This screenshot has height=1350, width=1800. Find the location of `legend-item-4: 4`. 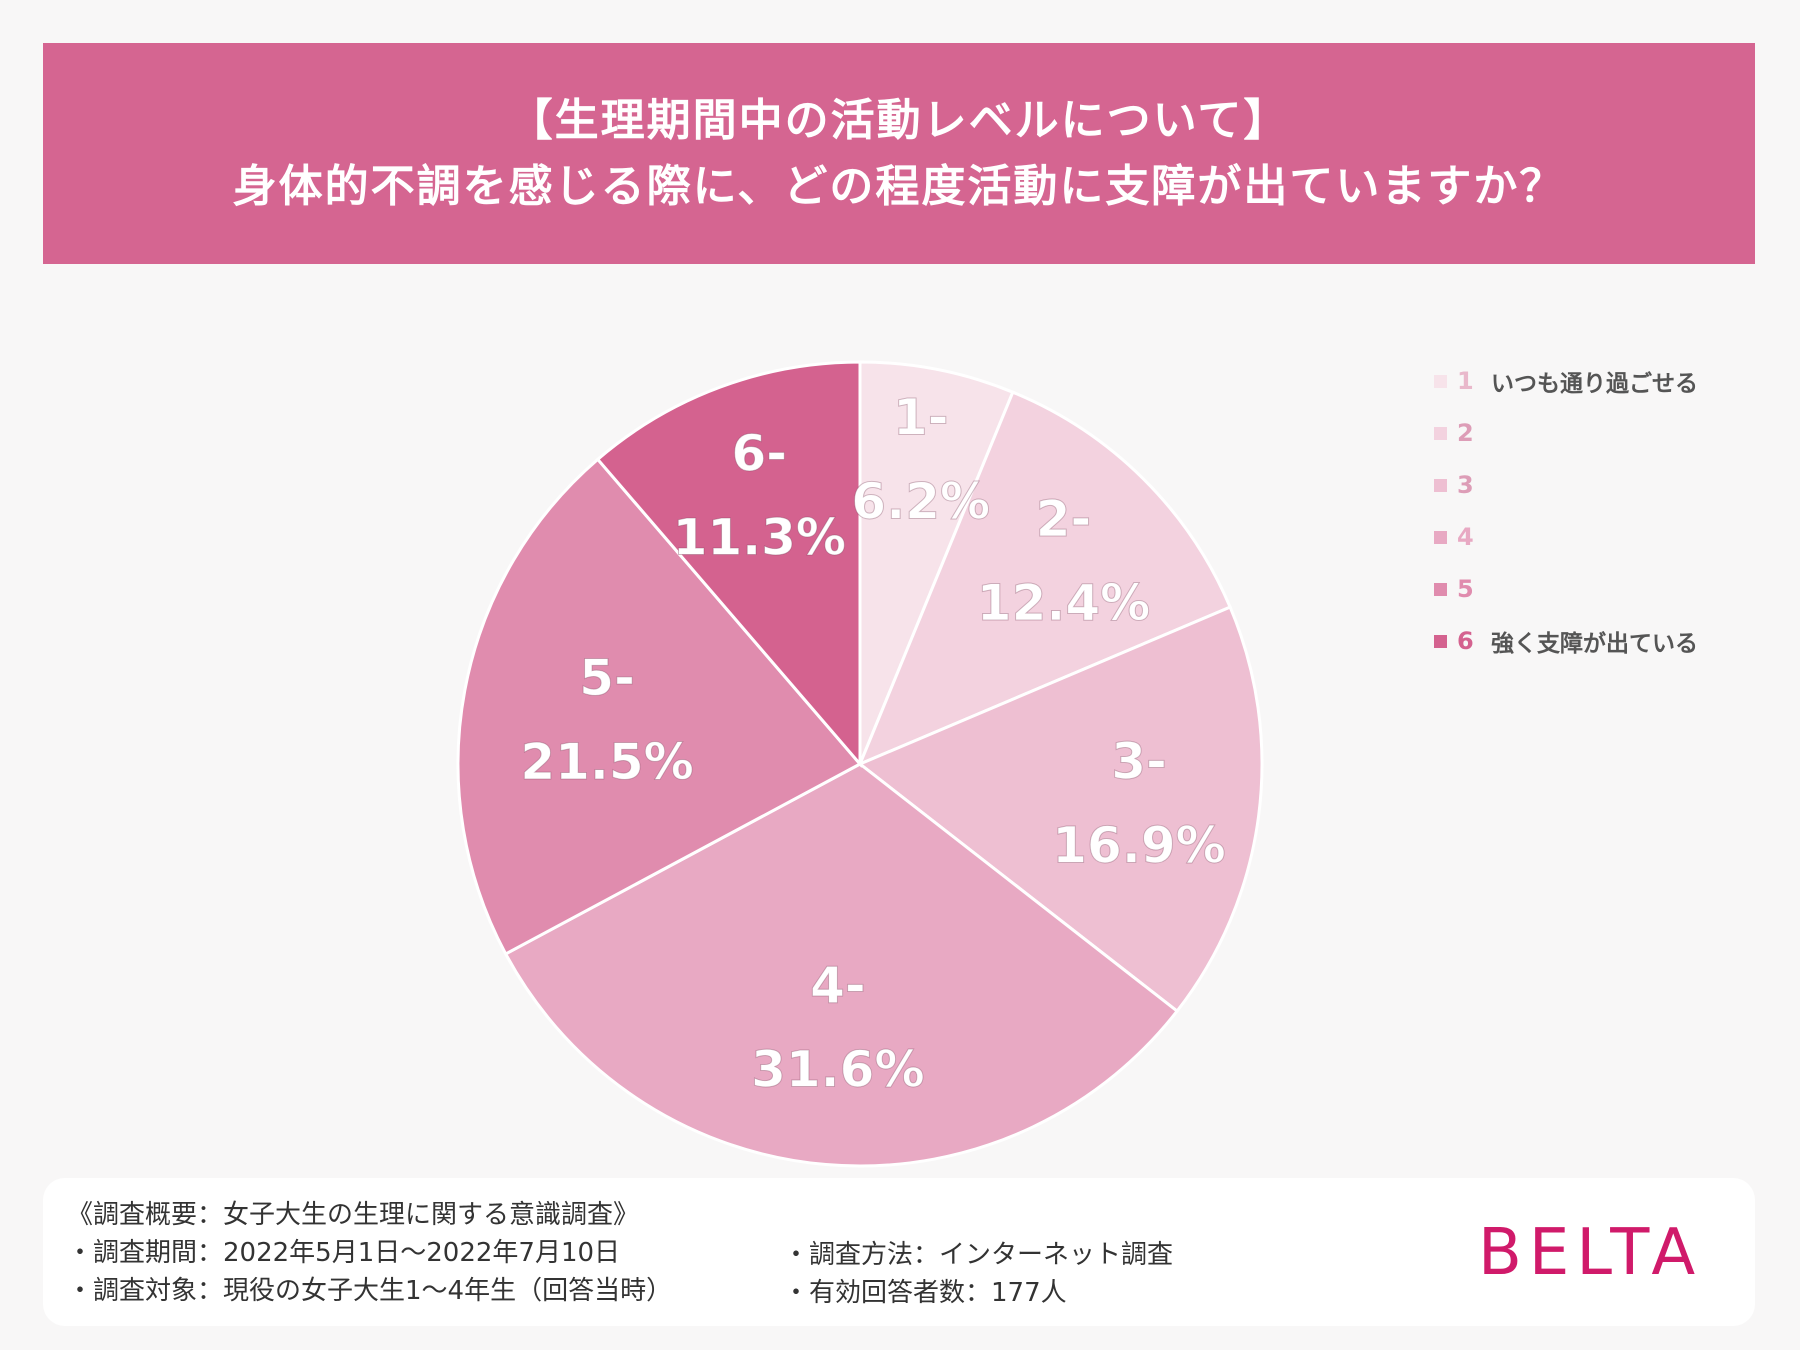

legend-item-4: 4 is located at coordinates (1604, 537).